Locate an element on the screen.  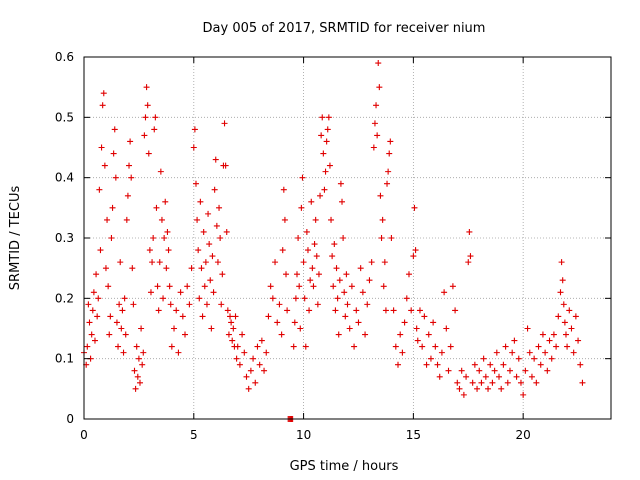
y-tick-label: 0.6 is located at coordinates (64, 57).